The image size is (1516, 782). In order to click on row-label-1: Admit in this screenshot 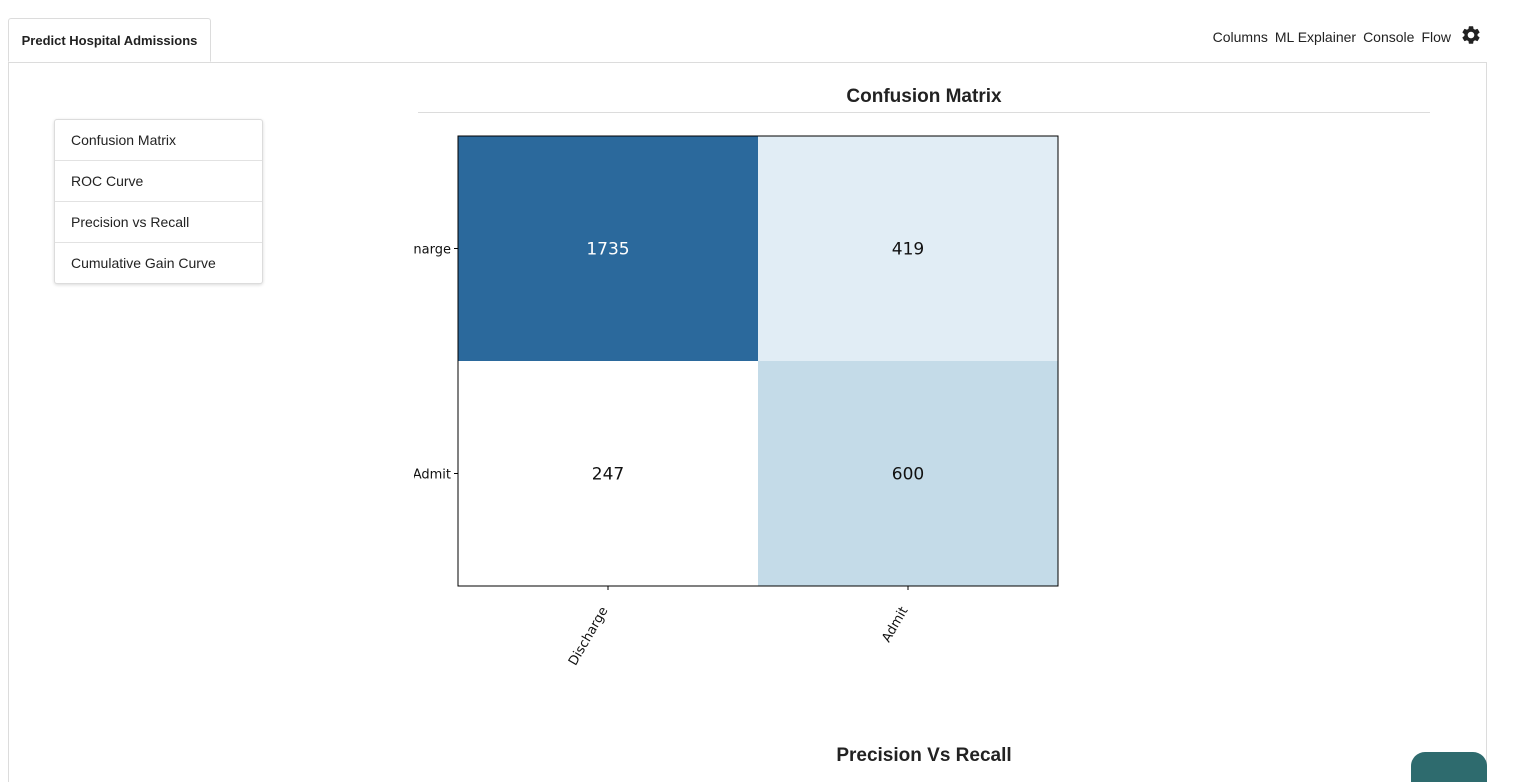, I will do `click(432, 475)`.